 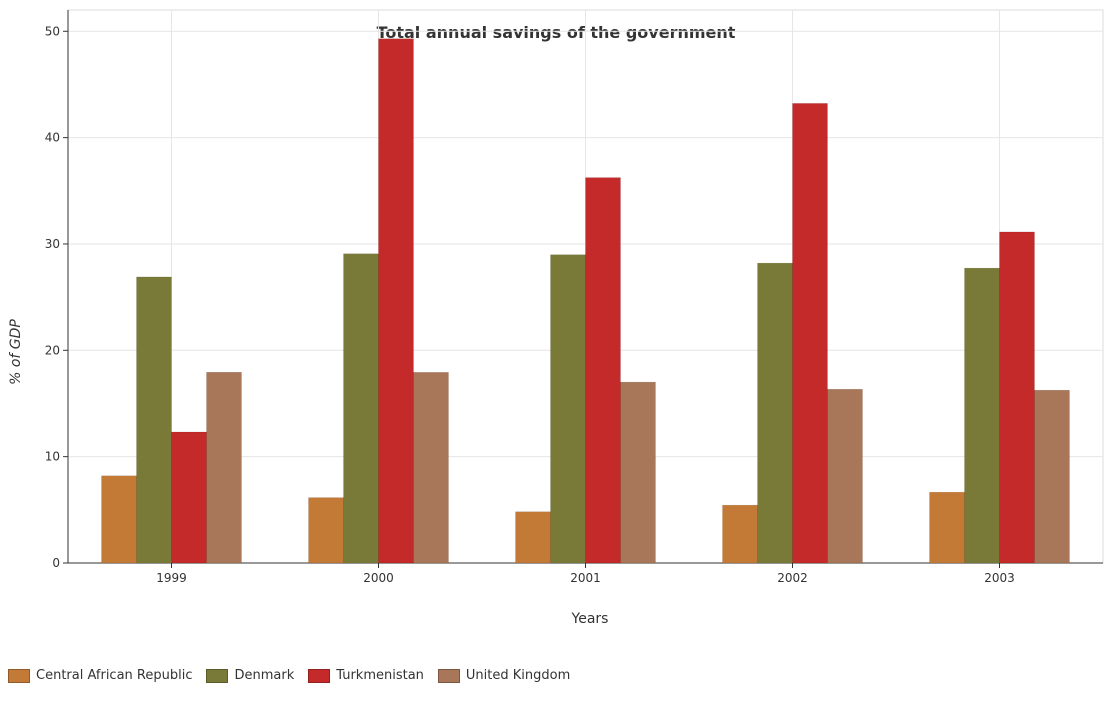 I want to click on bar-central-african-republic-2003, so click(x=947, y=527).